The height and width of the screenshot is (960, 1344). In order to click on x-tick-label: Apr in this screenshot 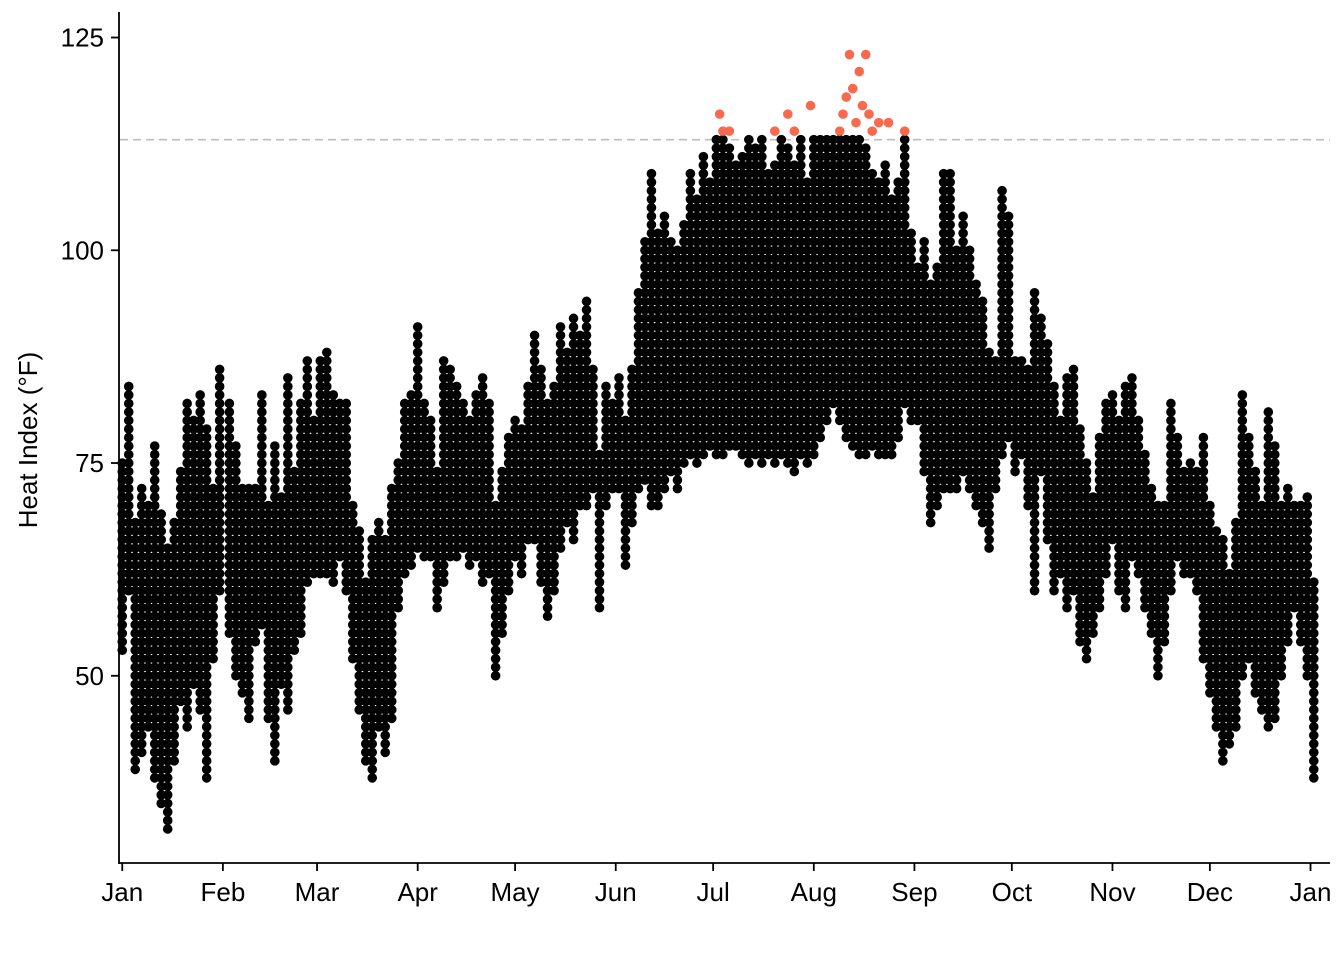, I will do `click(417, 892)`.